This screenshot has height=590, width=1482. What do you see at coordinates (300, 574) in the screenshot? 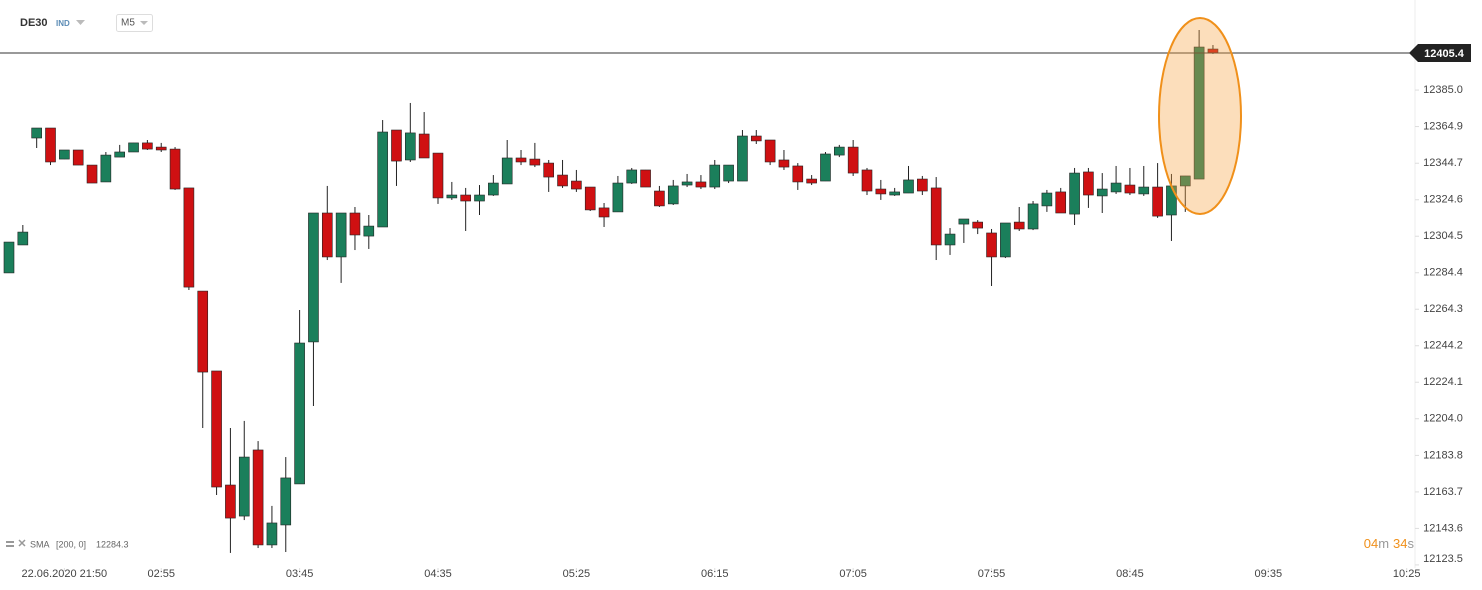
I see `x-tick-label: 03:45` at bounding box center [300, 574].